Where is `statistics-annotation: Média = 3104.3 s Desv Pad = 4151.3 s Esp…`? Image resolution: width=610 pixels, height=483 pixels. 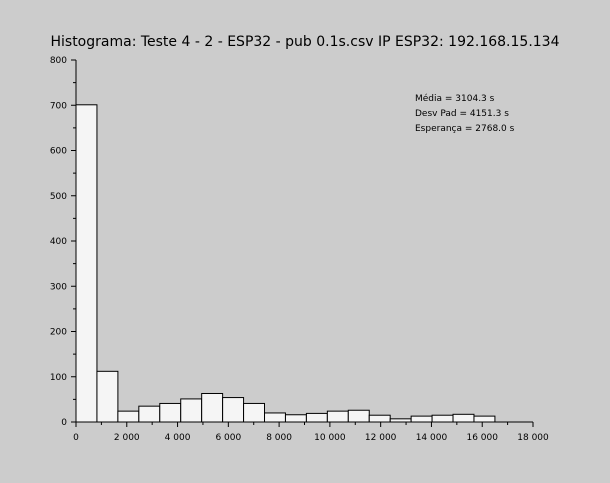
statistics-annotation: Média = 3104.3 s Desv Pad = 4151.3 s Esp… is located at coordinates (465, 113).